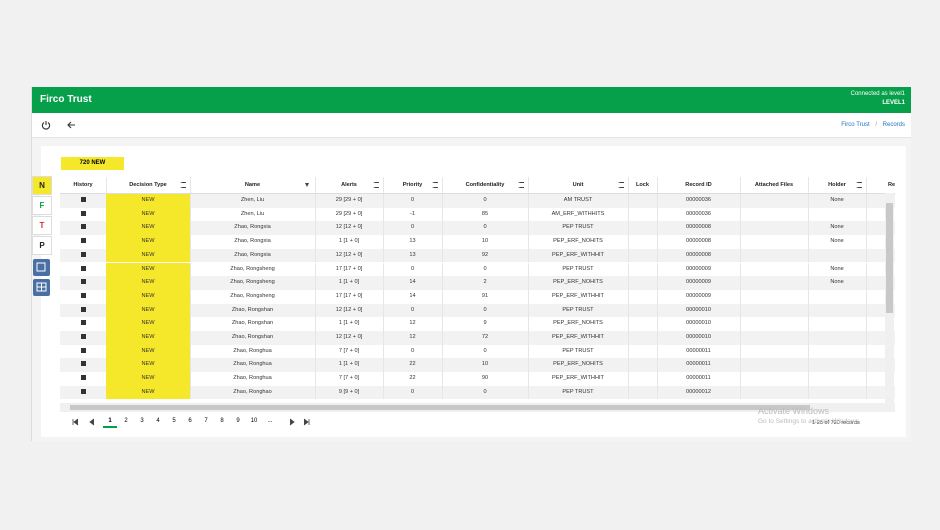 This screenshot has height=530, width=940. What do you see at coordinates (471, 100) in the screenshot?
I see `header: Firco Trust Connected as level1 LEVEL1` at bounding box center [471, 100].